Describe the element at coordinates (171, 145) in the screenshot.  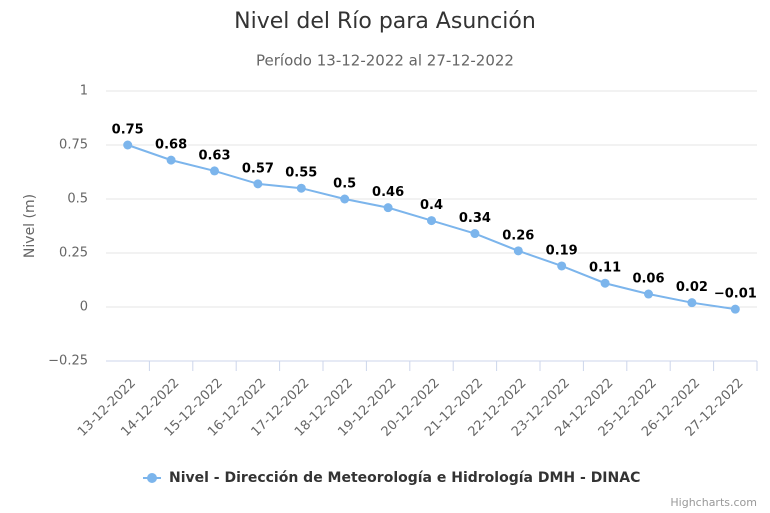
I see `data-label: 0.68` at that location.